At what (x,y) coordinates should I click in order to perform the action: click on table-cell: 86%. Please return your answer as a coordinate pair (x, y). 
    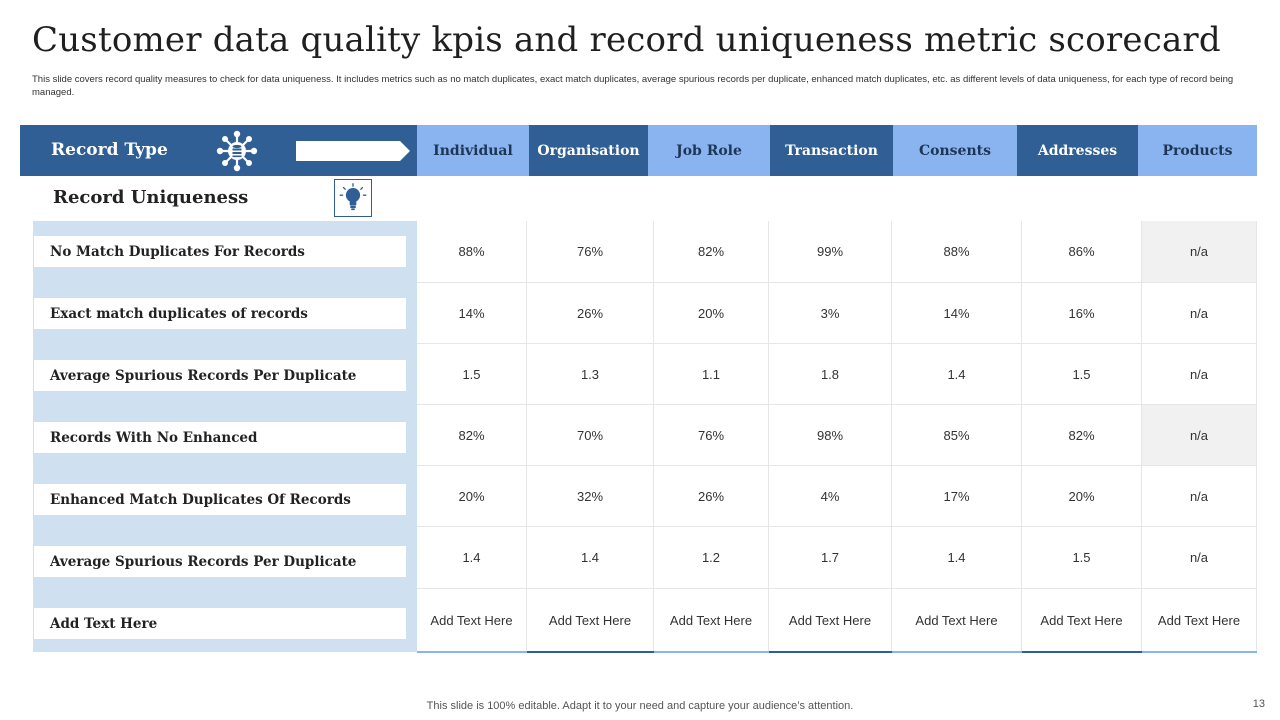
    Looking at the image, I should click on (1082, 252).